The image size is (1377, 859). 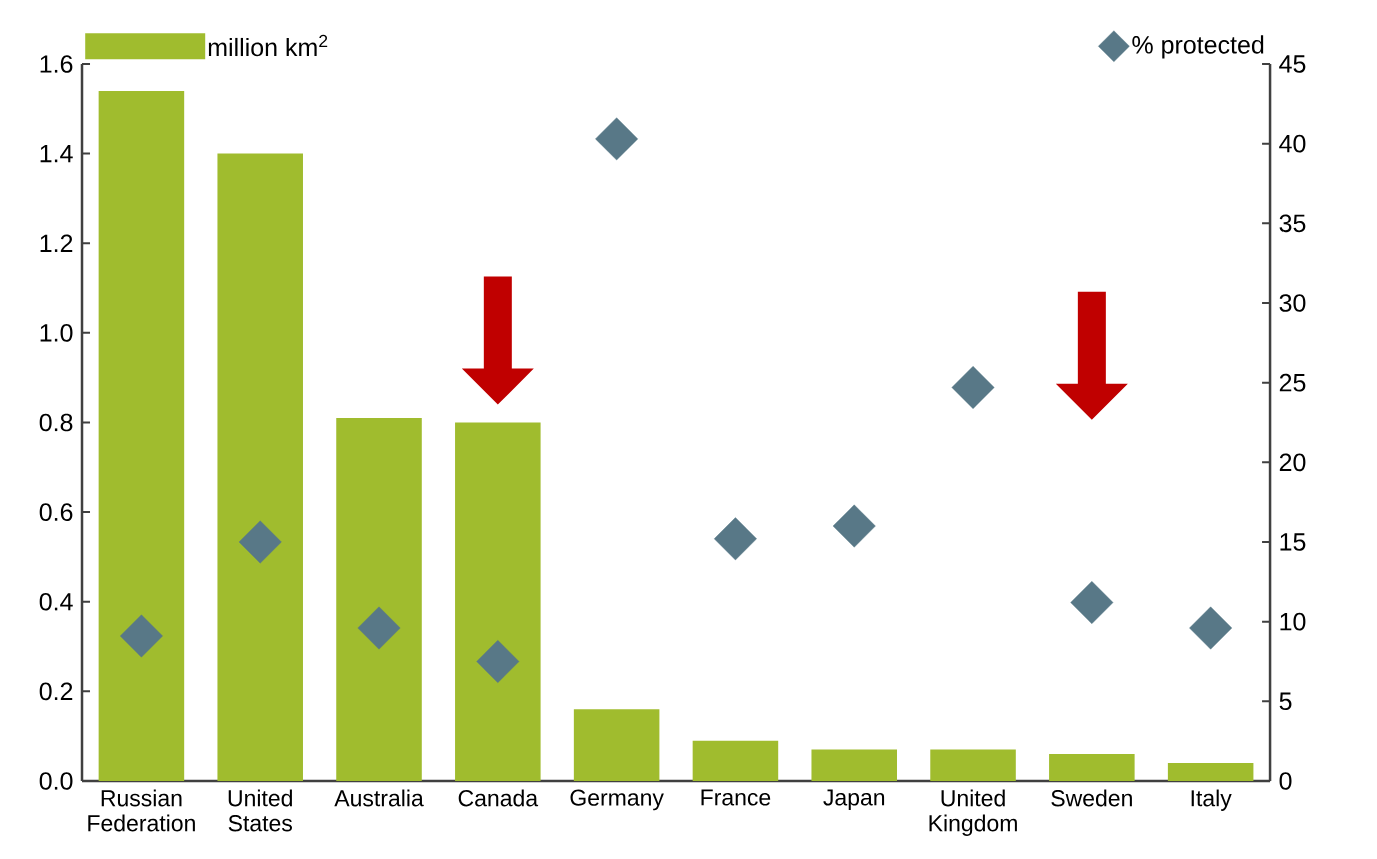 What do you see at coordinates (1091, 798) in the screenshot?
I see `x-tick-label: Sweden` at bounding box center [1091, 798].